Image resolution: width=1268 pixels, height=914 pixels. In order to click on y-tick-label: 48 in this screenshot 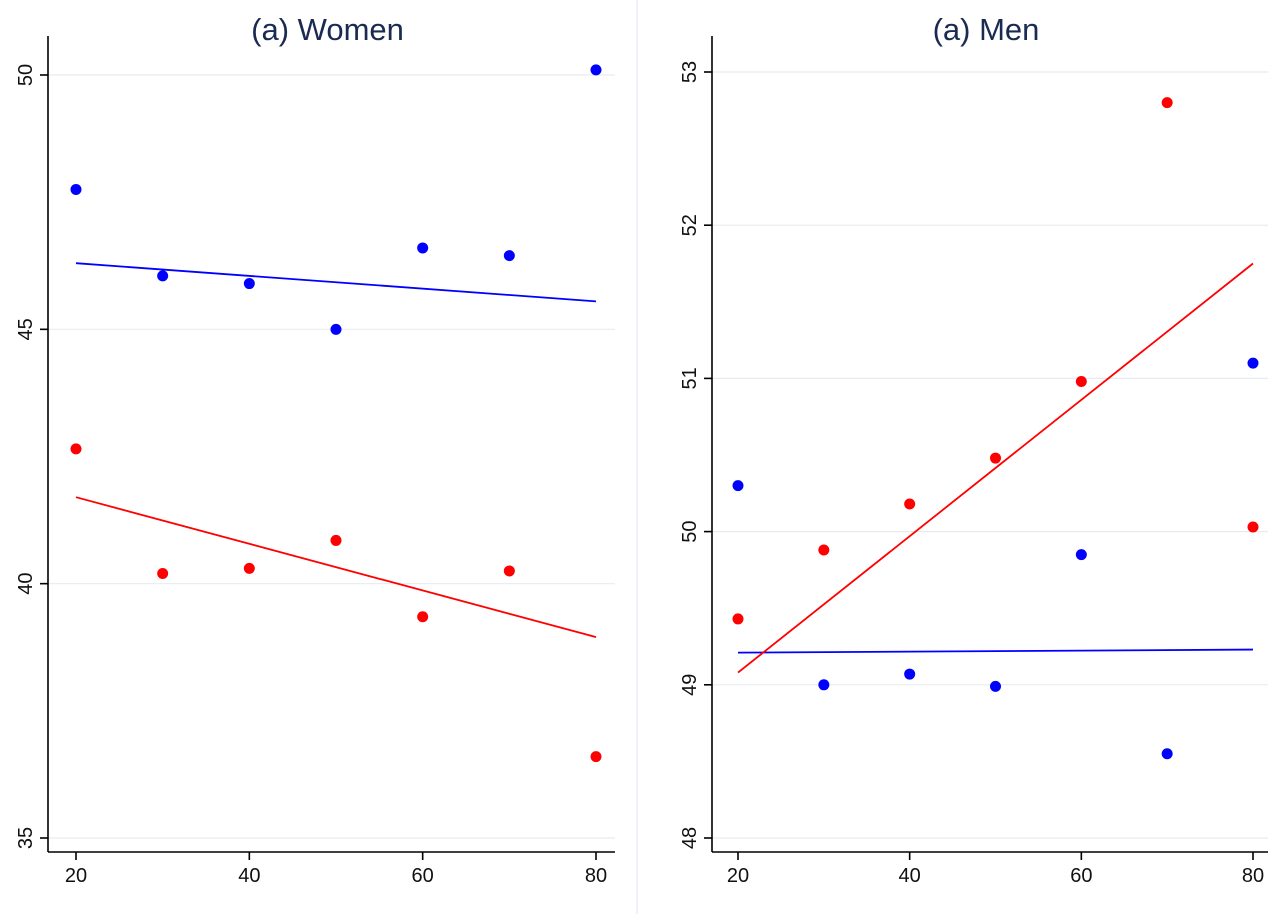, I will do `click(690, 838)`.